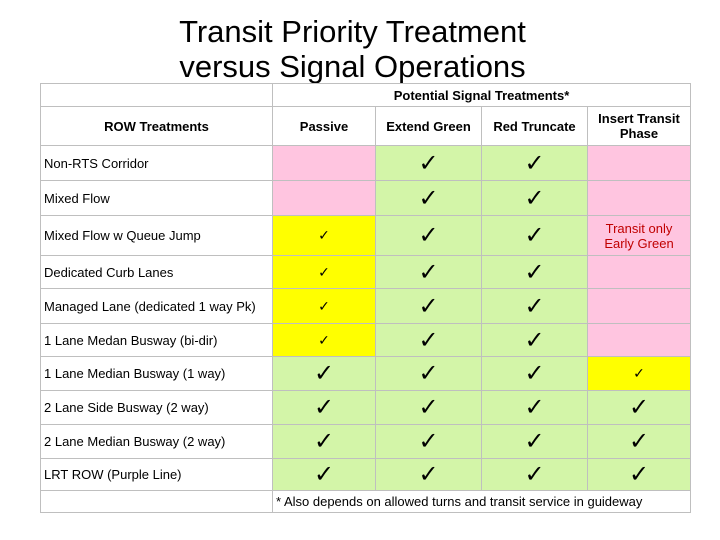 The width and height of the screenshot is (720, 540). What do you see at coordinates (156, 235) in the screenshot?
I see `row-label: Mixed Flow w Queue Jump` at bounding box center [156, 235].